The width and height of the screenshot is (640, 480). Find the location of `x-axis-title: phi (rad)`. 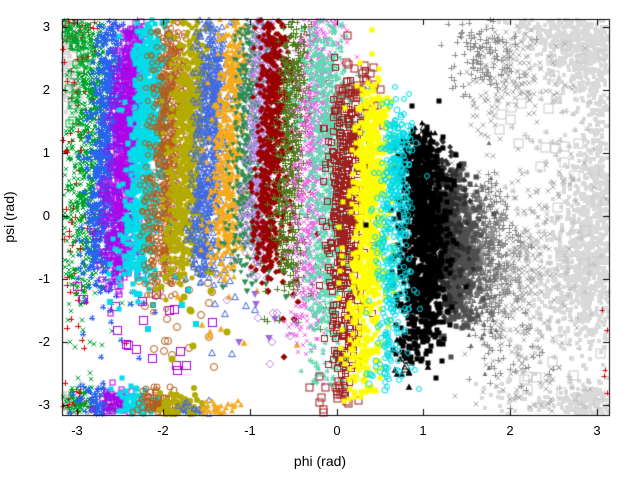

x-axis-title: phi (rad) is located at coordinates (320, 461).